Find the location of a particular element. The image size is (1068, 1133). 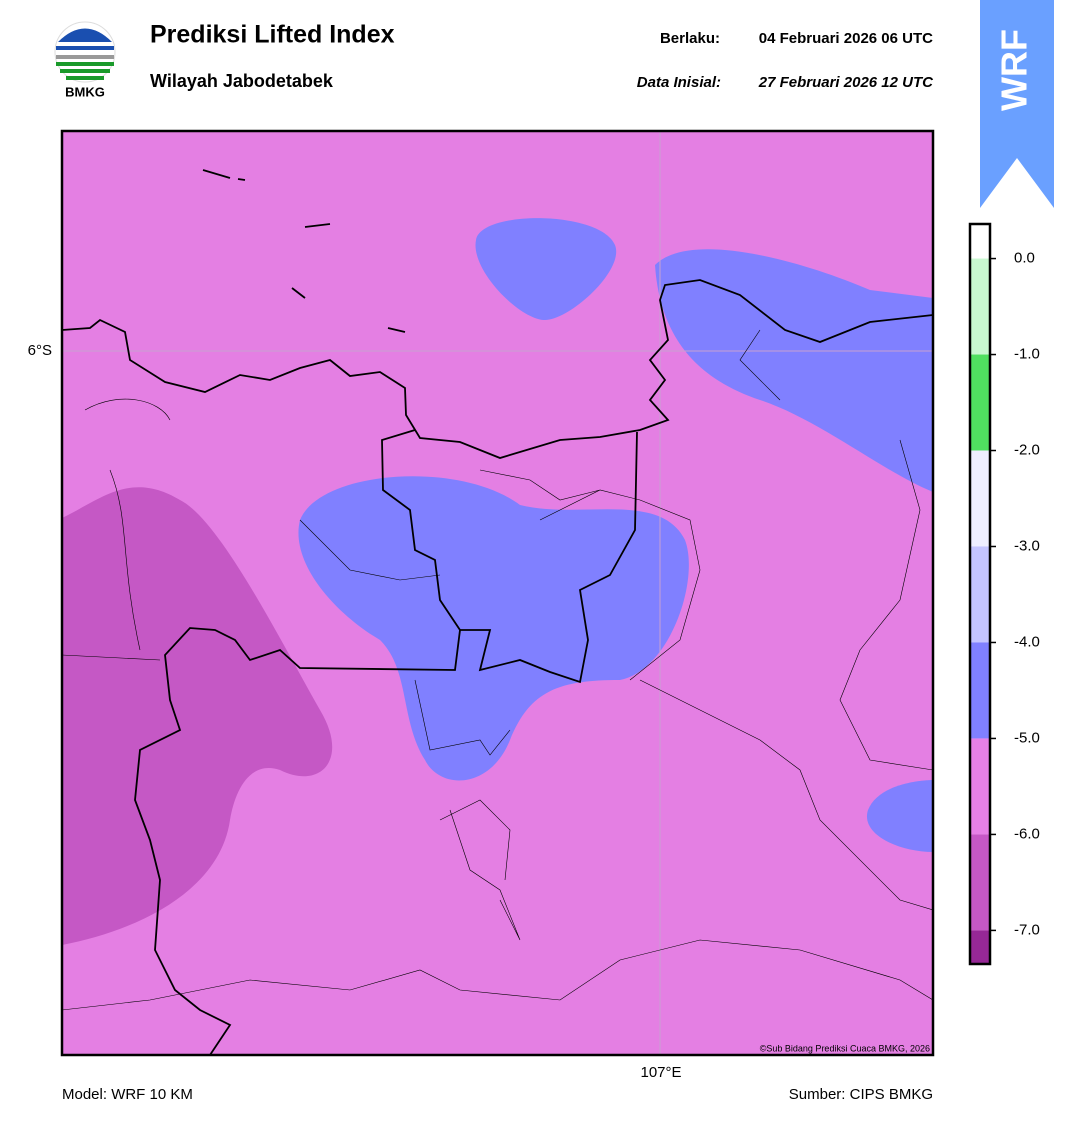

badge-text: WRF is located at coordinates (1014, 70).